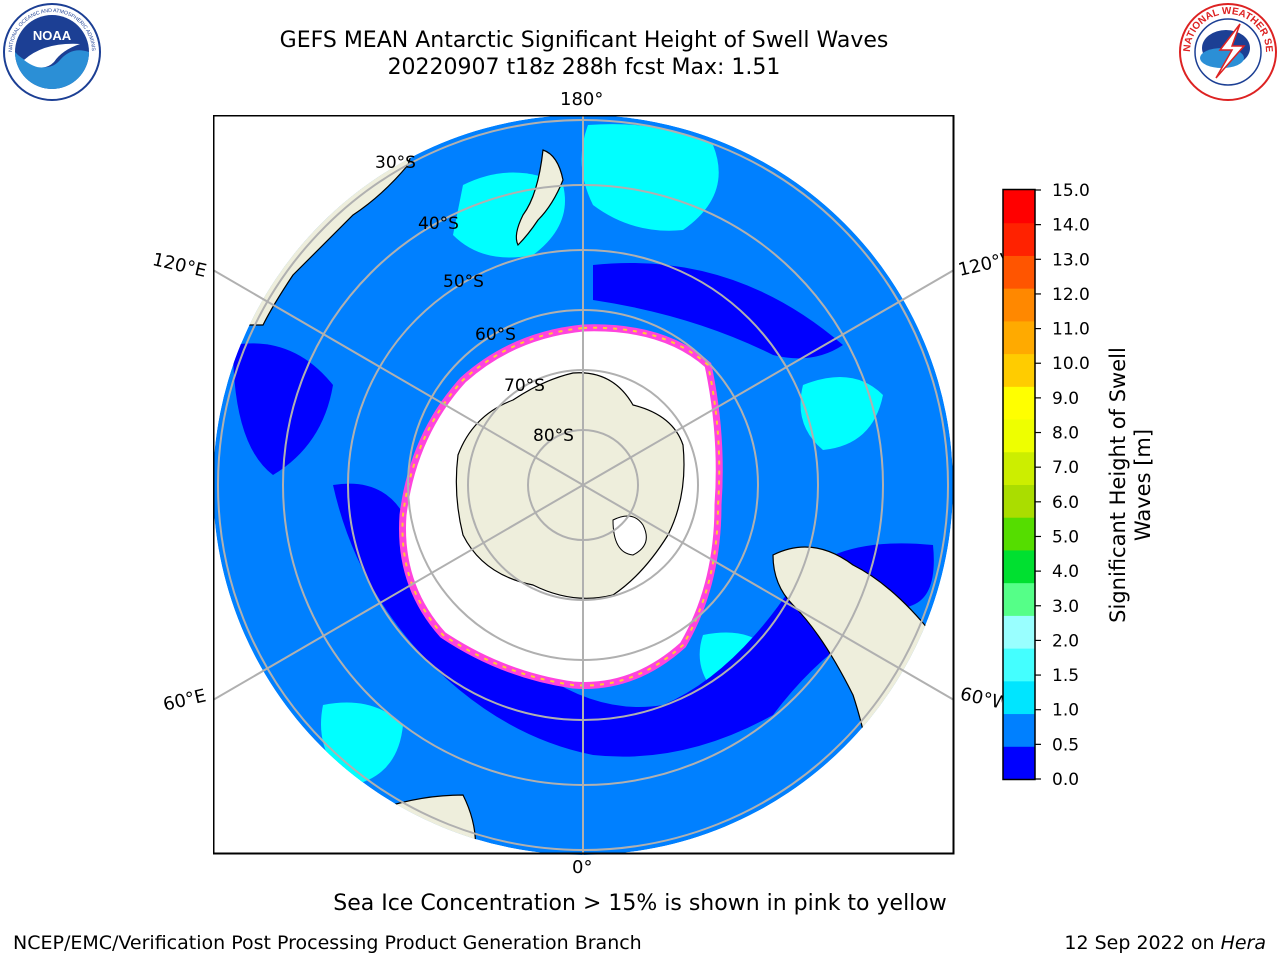 The width and height of the screenshot is (1280, 960). Describe the element at coordinates (1065, 537) in the screenshot. I see `colorbar-tick-label: 5.0` at that location.